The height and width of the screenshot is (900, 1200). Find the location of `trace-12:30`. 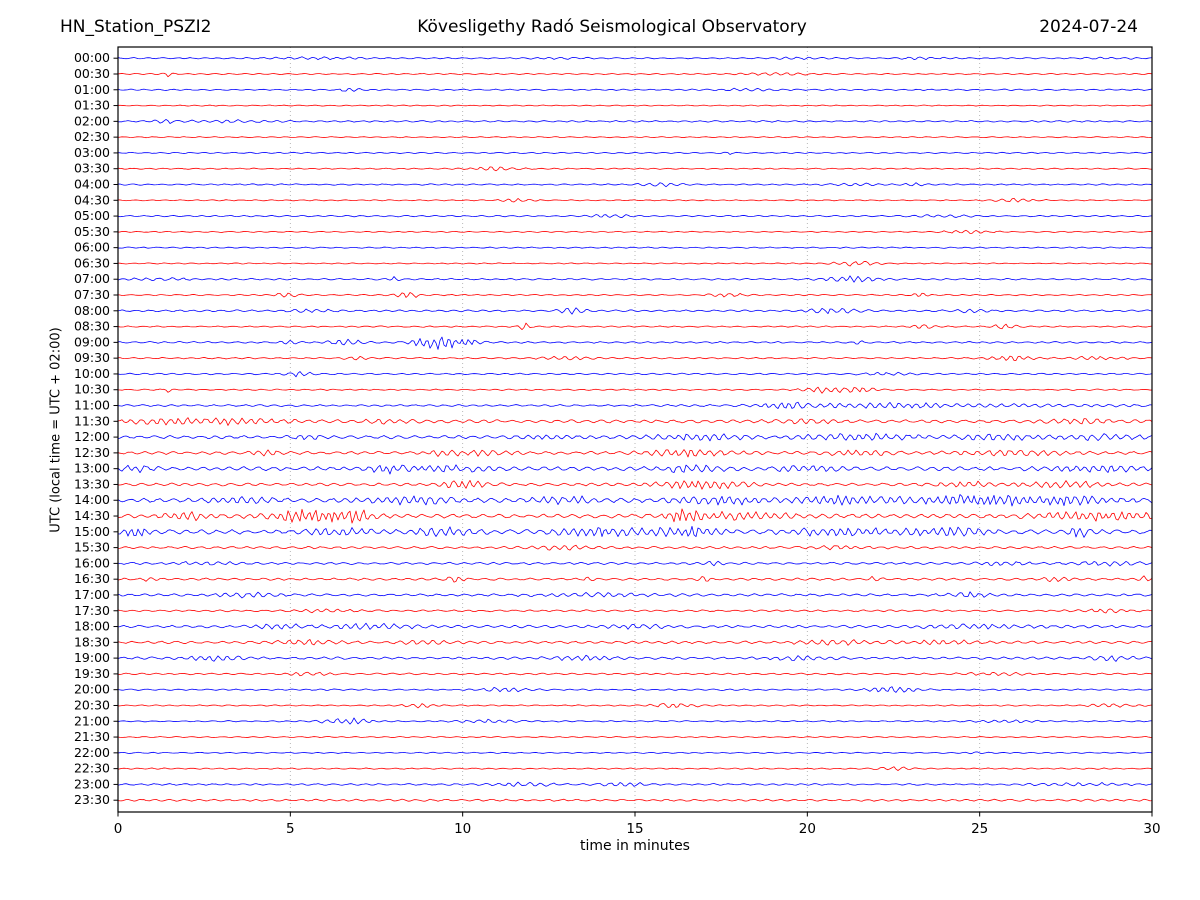

trace-12:30 is located at coordinates (635, 453).